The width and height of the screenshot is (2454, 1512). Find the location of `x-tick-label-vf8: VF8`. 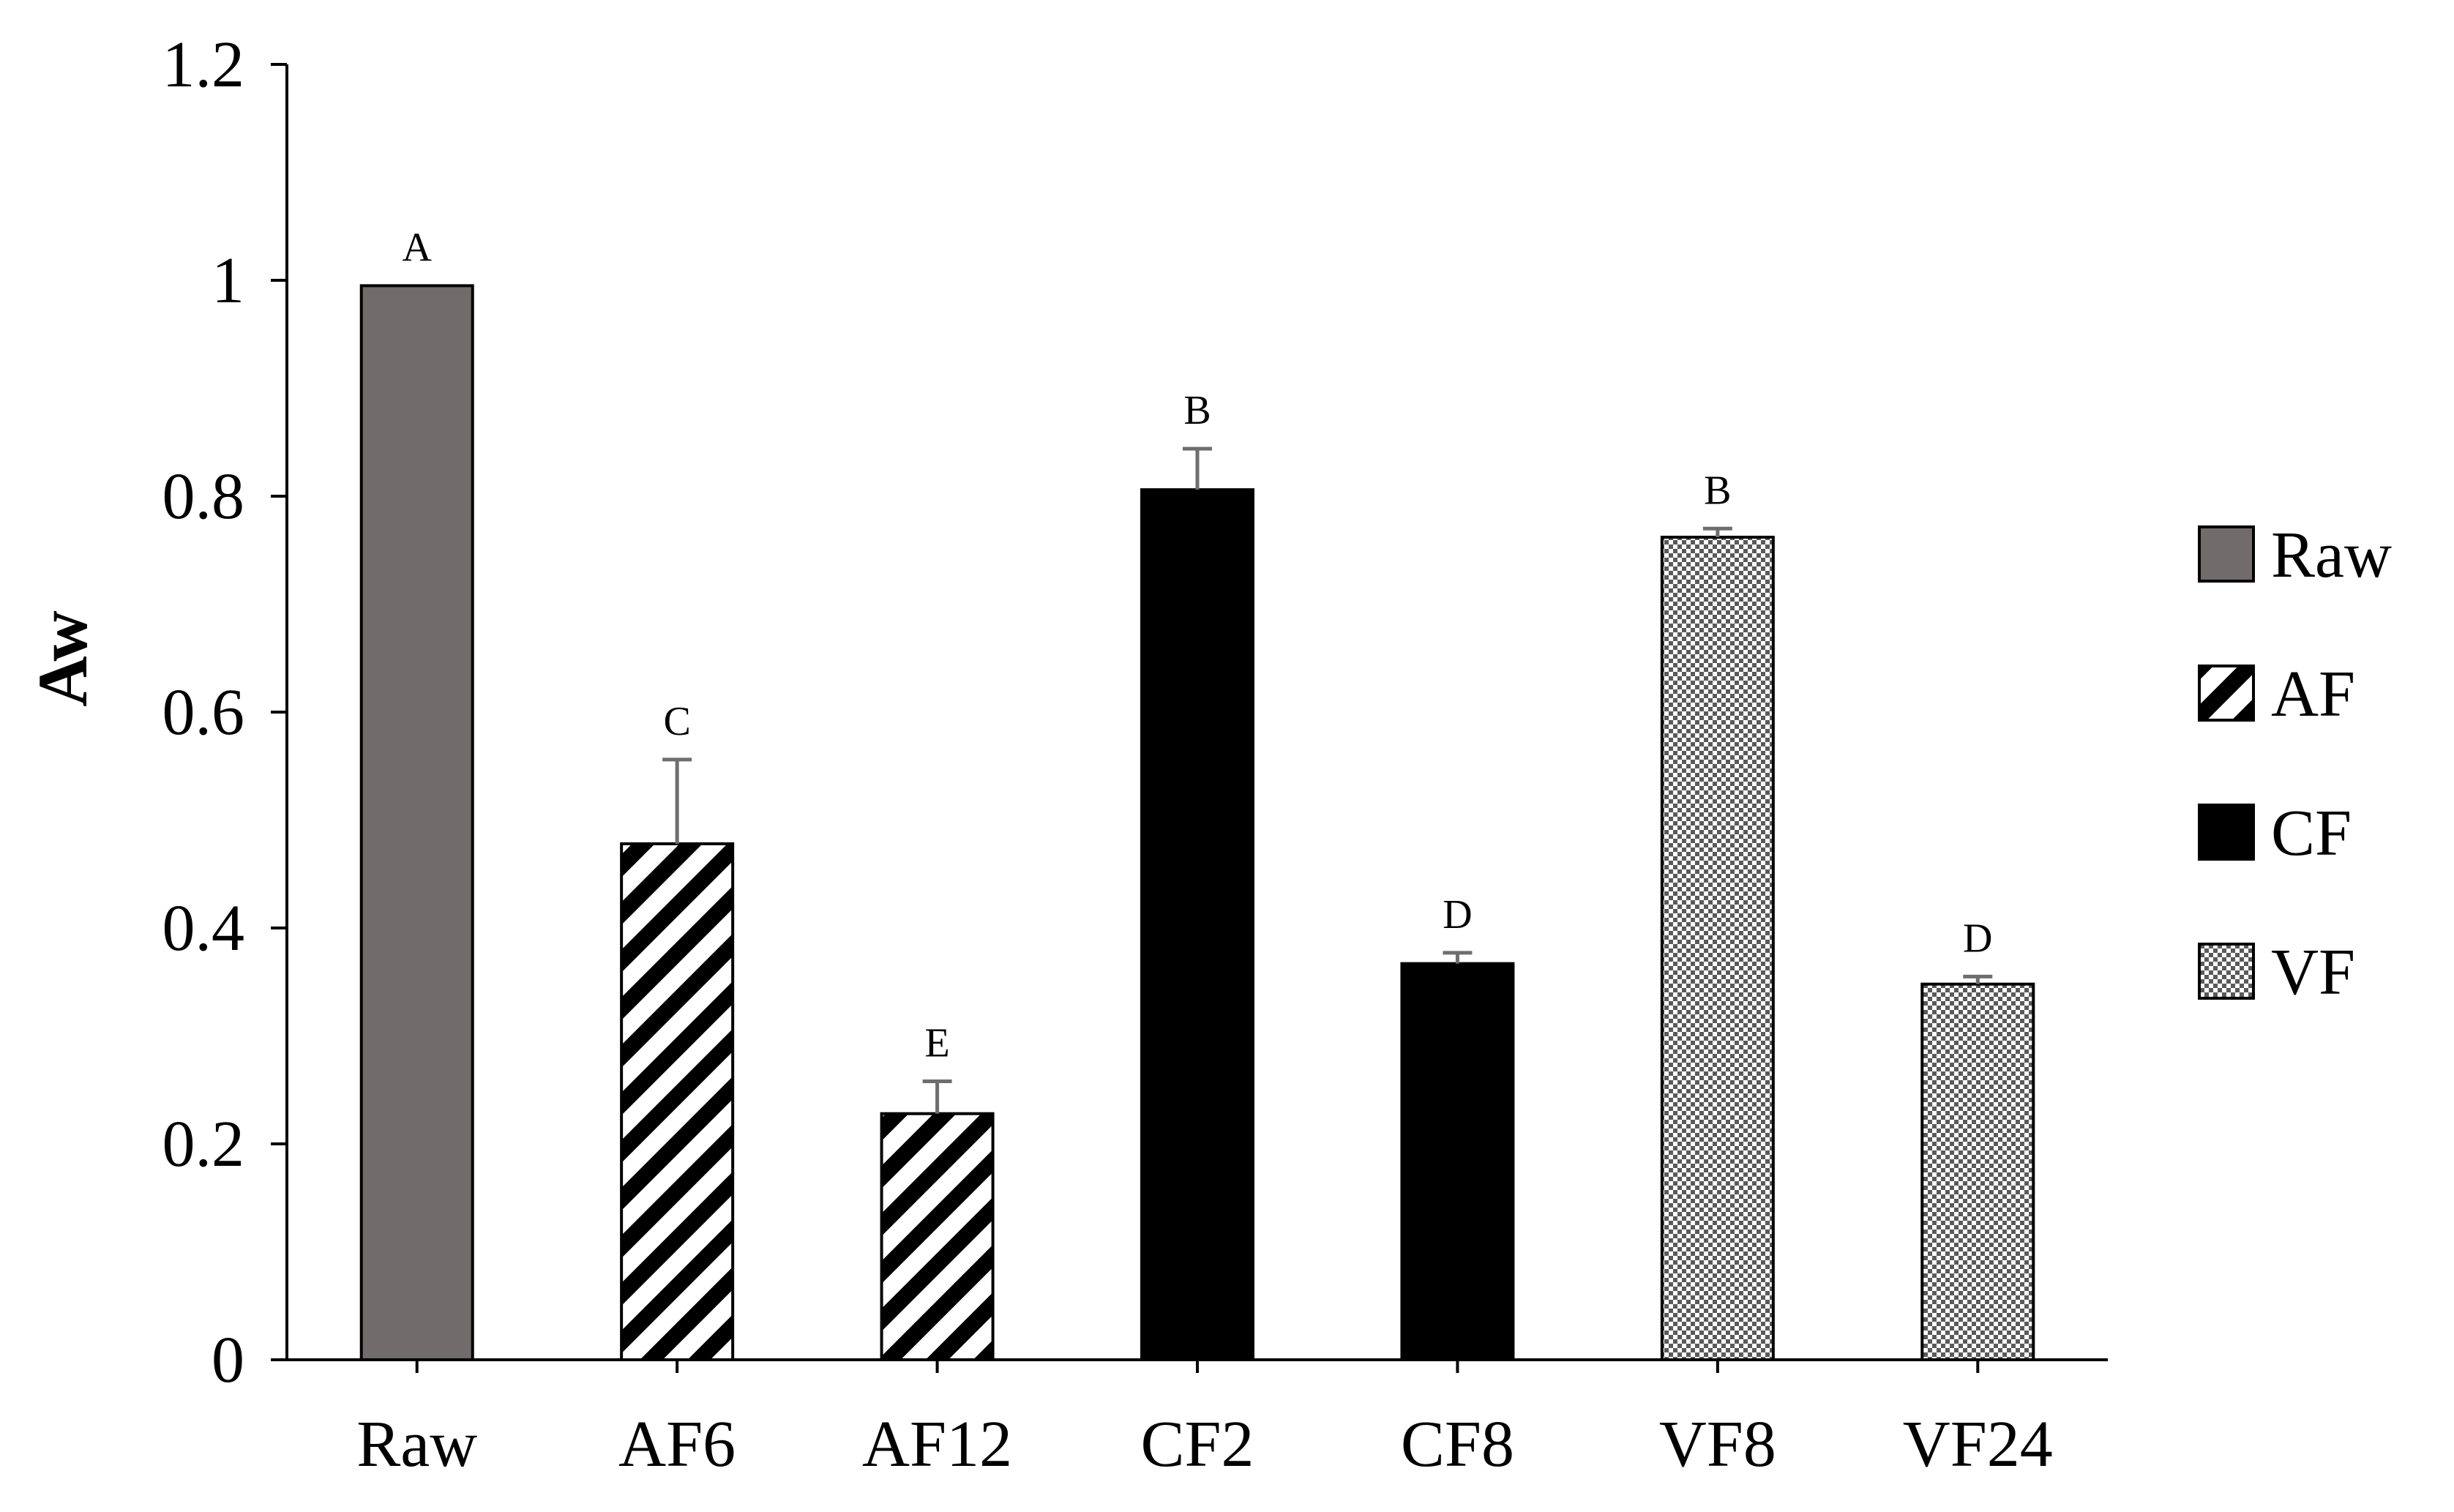

x-tick-label-vf8: VF8 is located at coordinates (1717, 1444).